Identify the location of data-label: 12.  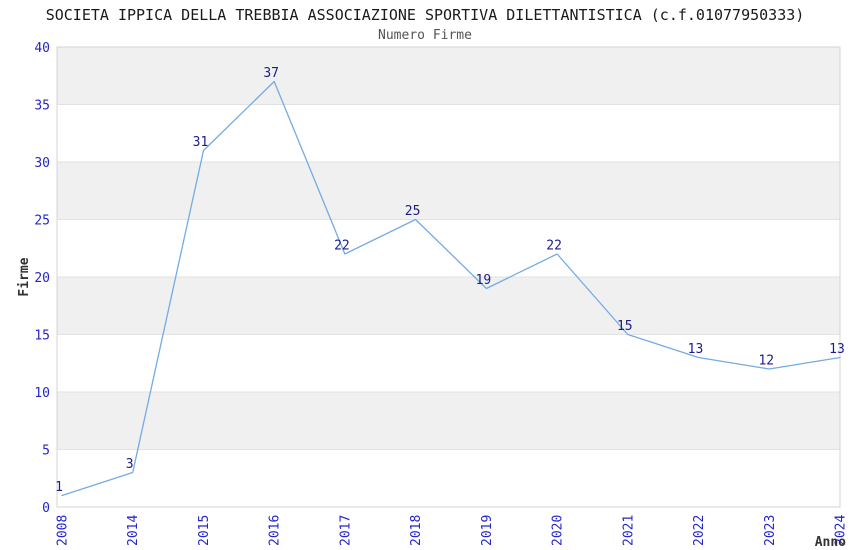
(766, 361).